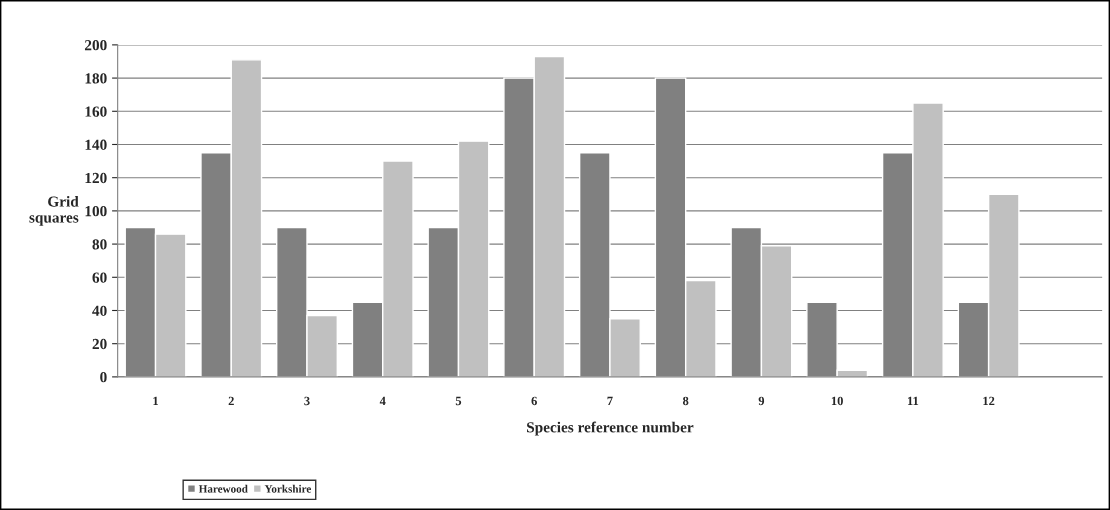 This screenshot has width=1110, height=510. I want to click on y-tick-label: 40, so click(99, 310).